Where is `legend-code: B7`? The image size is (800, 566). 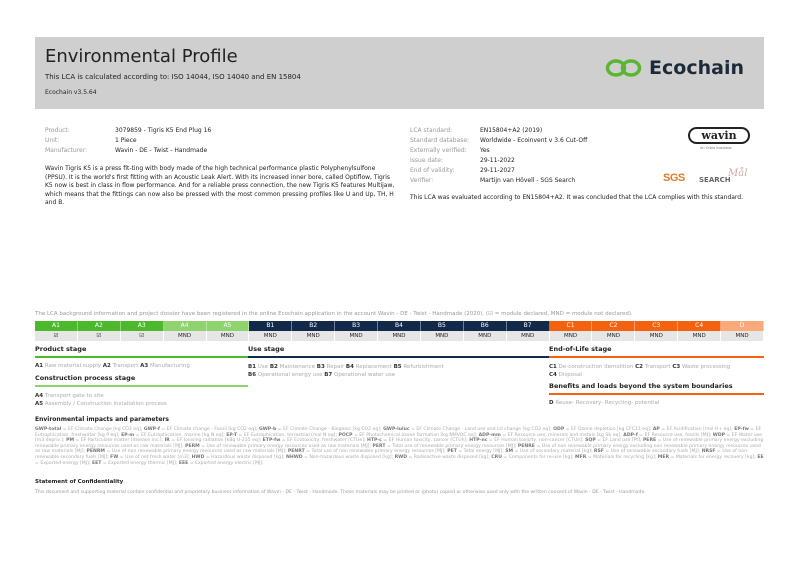 legend-code: B7 is located at coordinates (328, 375).